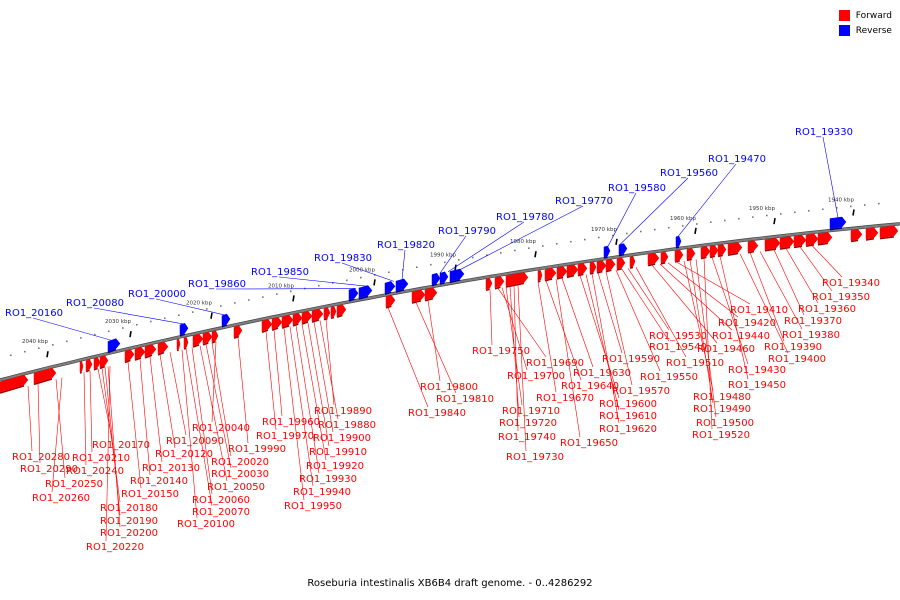  What do you see at coordinates (813, 321) in the screenshot?
I see `forward-gene-label: RO1_19370` at bounding box center [813, 321].